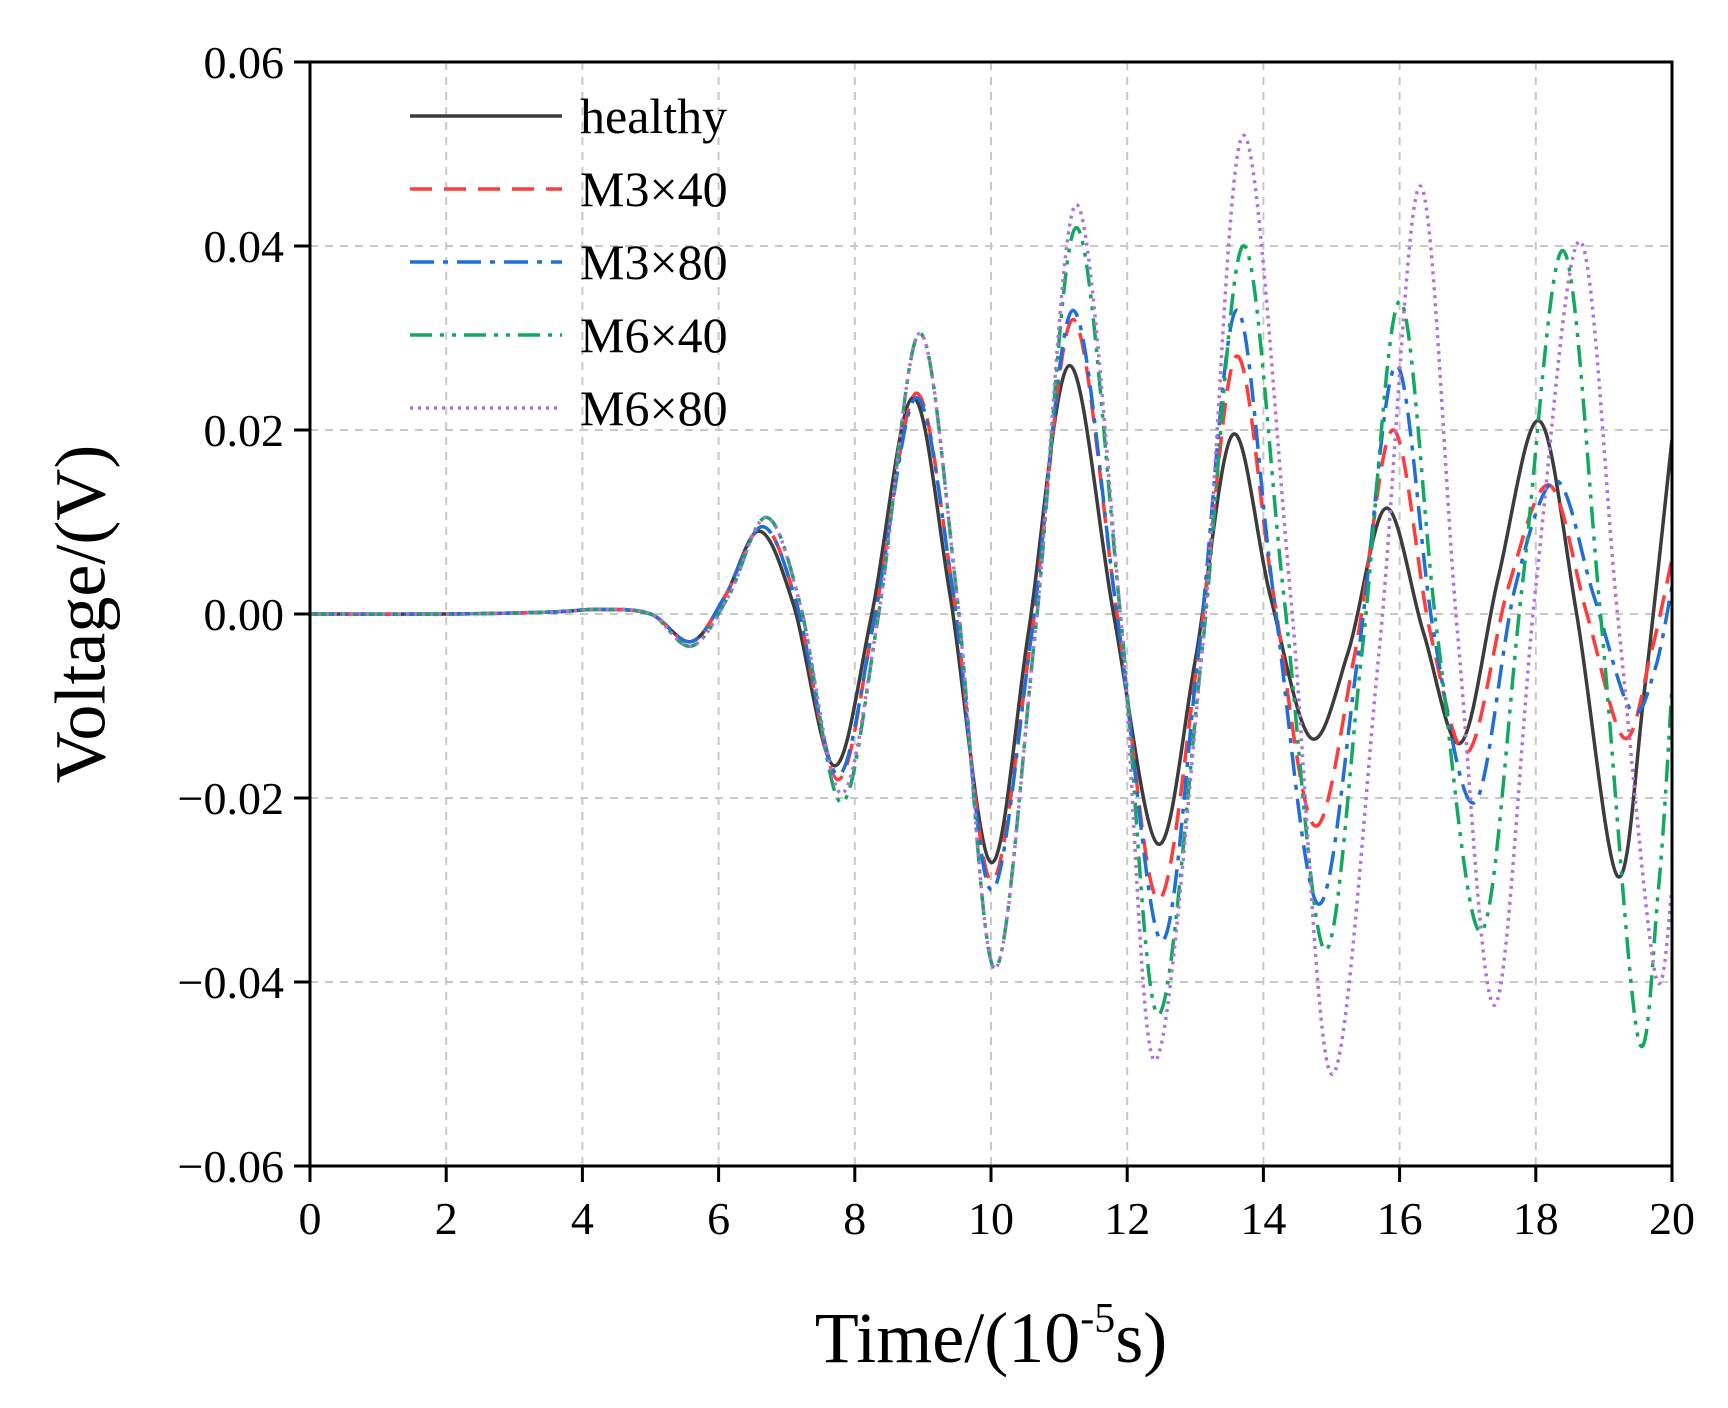 The image size is (1728, 1408). What do you see at coordinates (653, 116) in the screenshot?
I see `legend-label-0: healthy` at bounding box center [653, 116].